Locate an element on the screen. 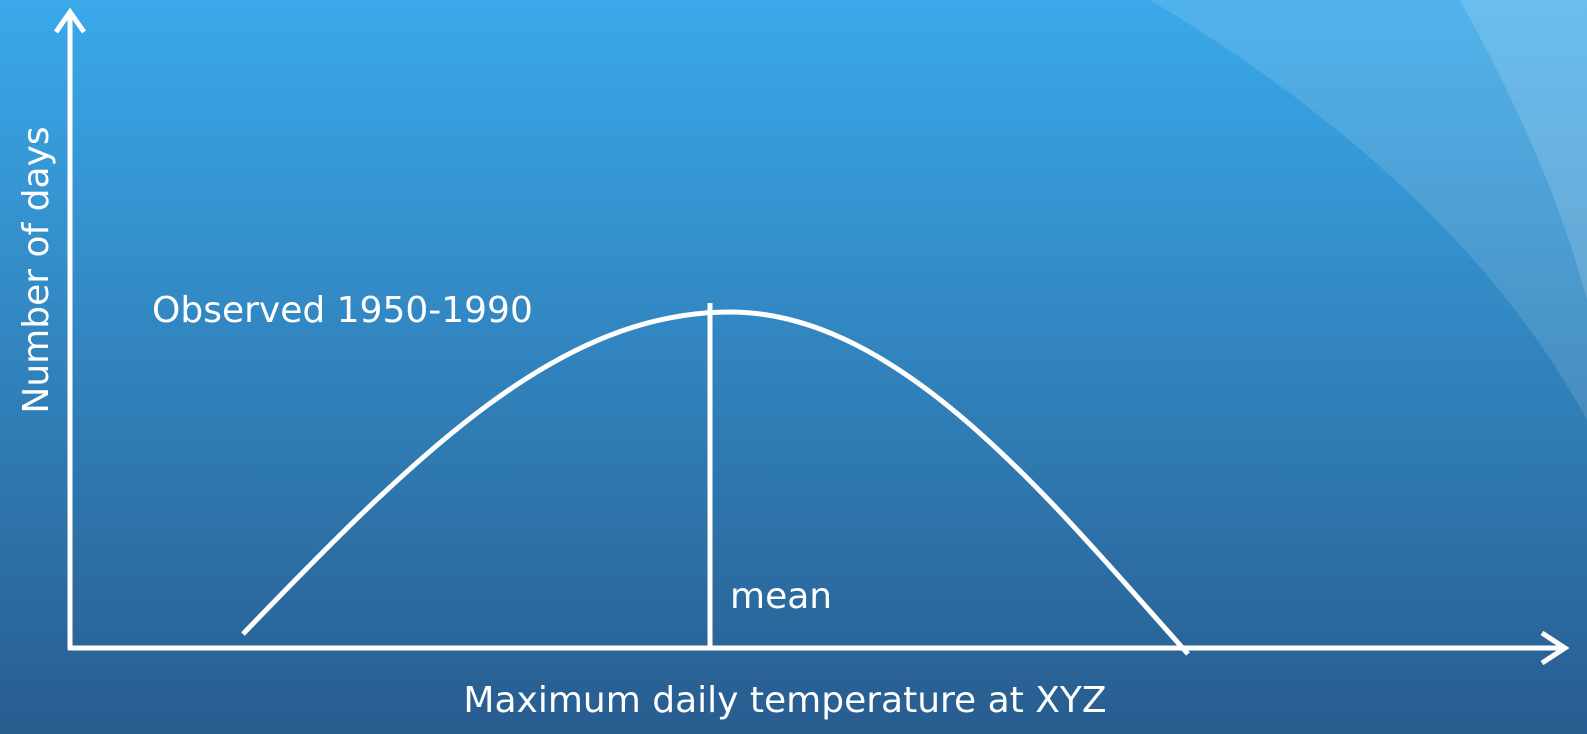 Image resolution: width=1587 pixels, height=734 pixels. y-arrow is located at coordinates (70, 20).